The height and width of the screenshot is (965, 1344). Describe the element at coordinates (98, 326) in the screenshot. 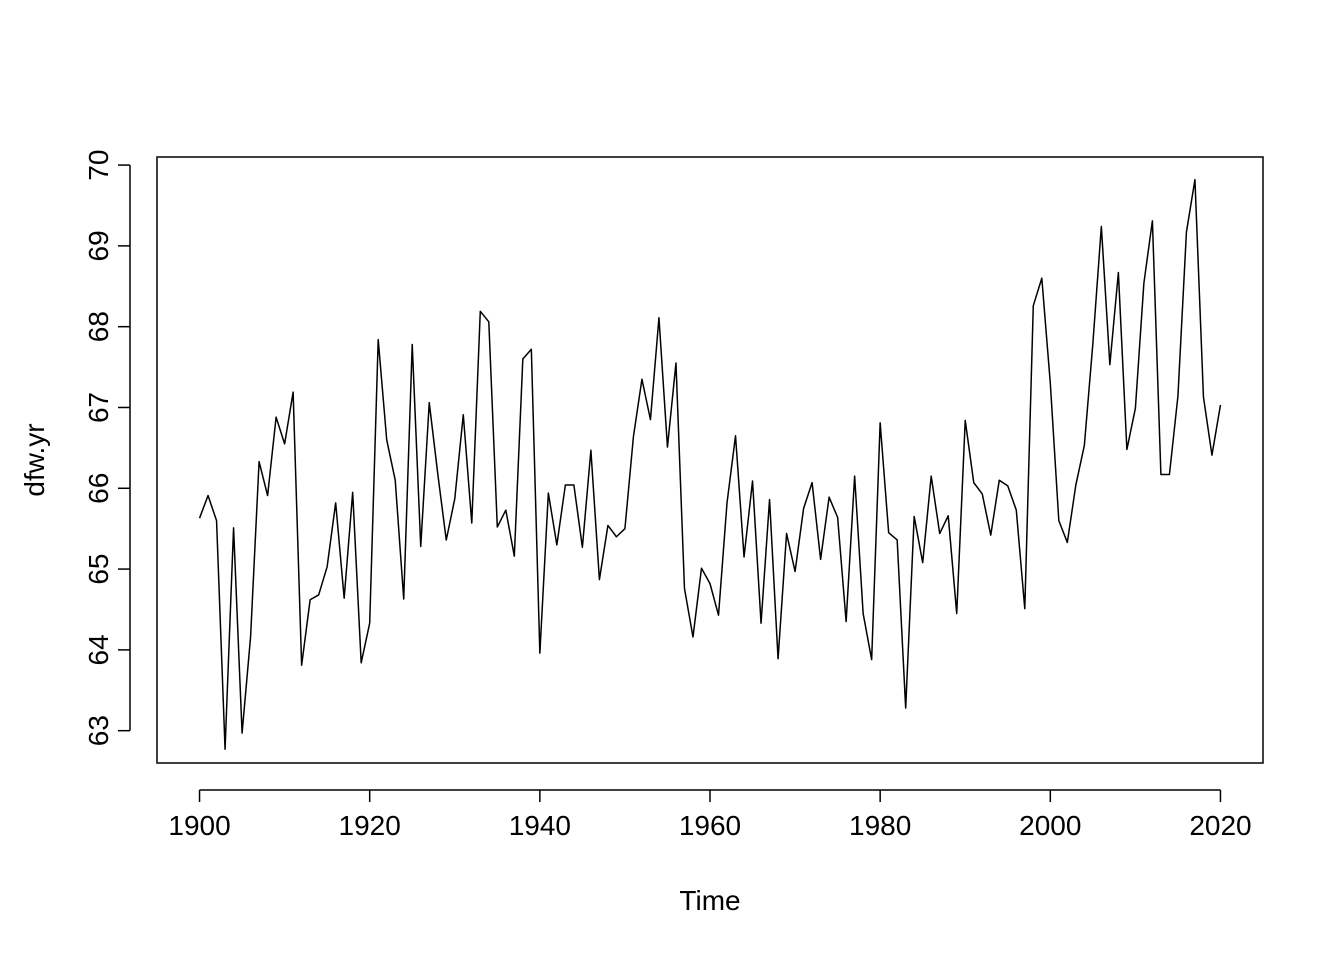

I see `y-tick-label: 68` at that location.